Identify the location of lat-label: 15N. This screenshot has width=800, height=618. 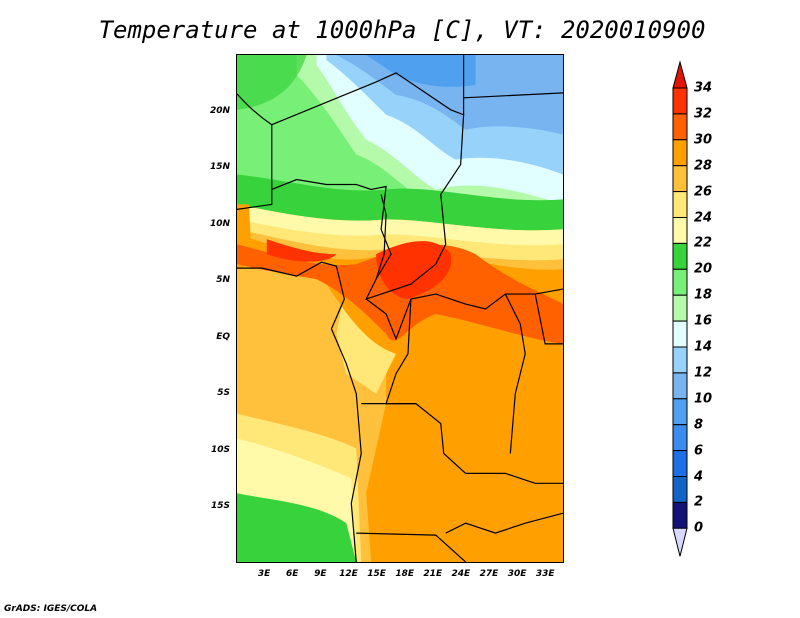
(219, 167).